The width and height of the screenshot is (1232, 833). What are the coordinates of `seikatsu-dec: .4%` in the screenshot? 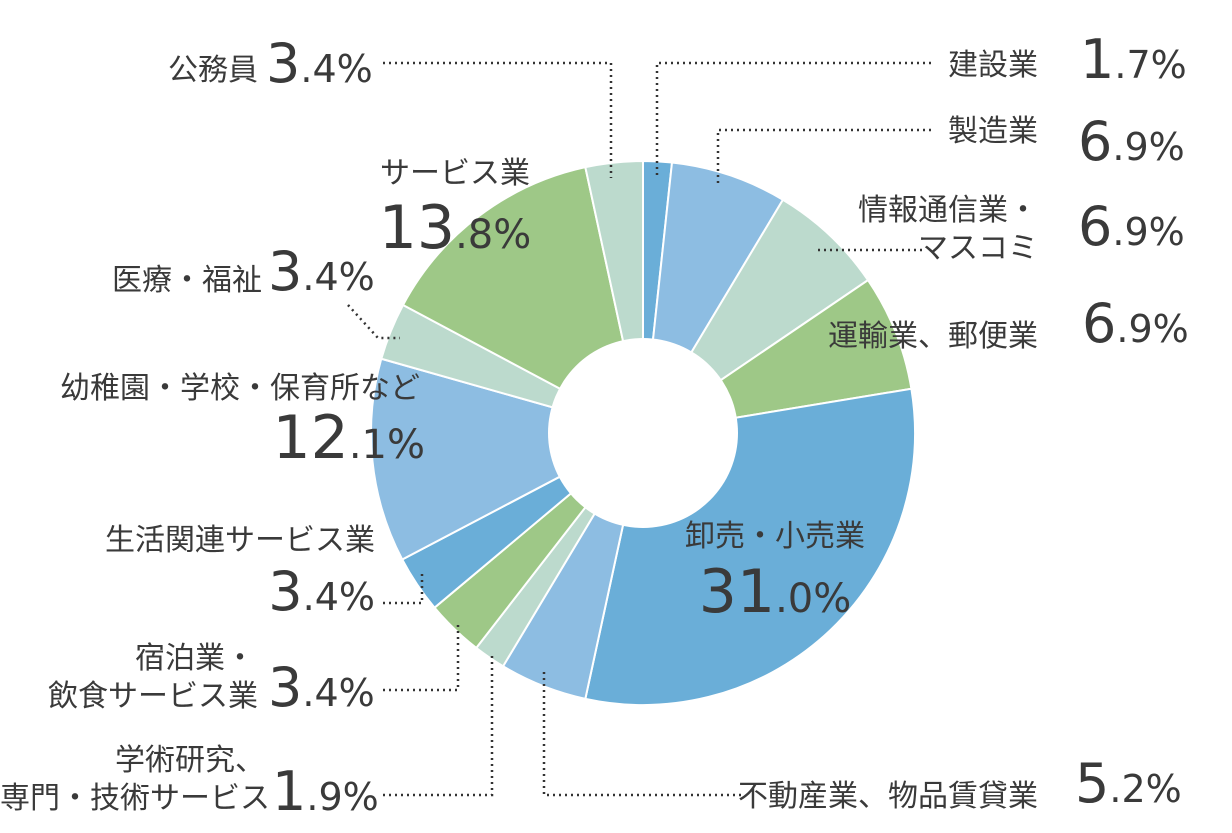 It's located at (339, 597).